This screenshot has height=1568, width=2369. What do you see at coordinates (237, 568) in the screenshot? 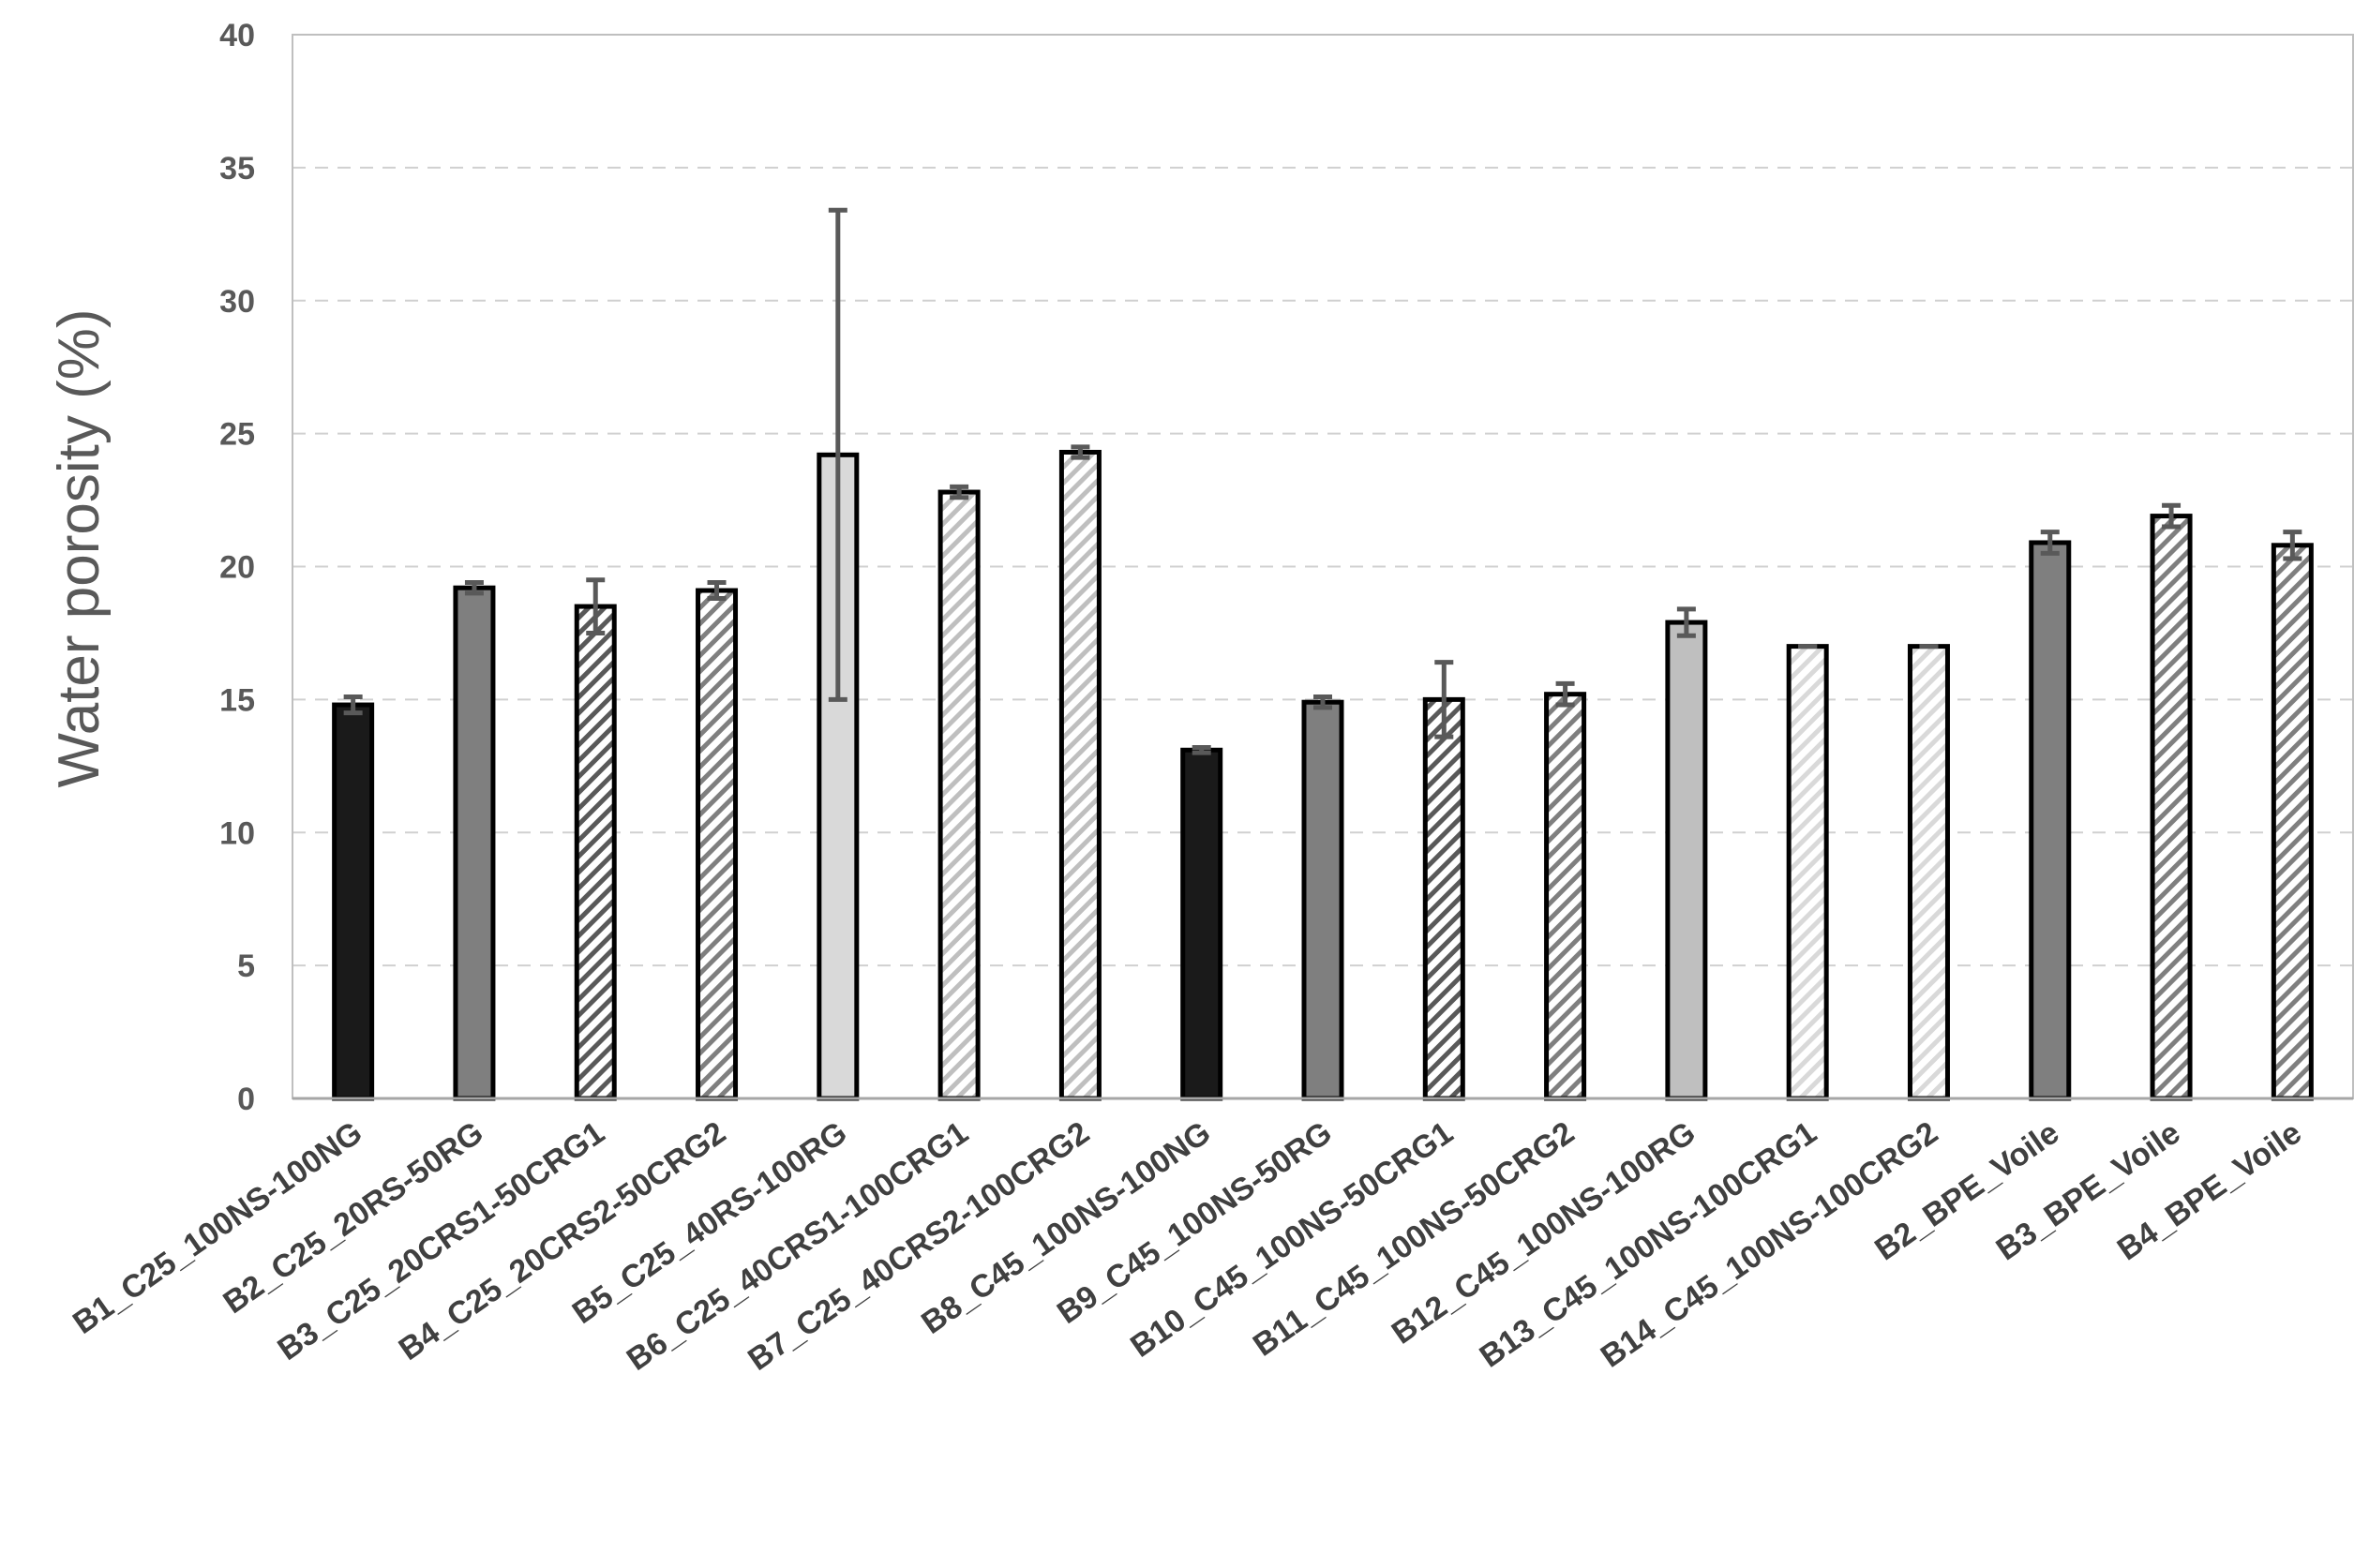
I see `y-tick-label: 20` at bounding box center [237, 568].